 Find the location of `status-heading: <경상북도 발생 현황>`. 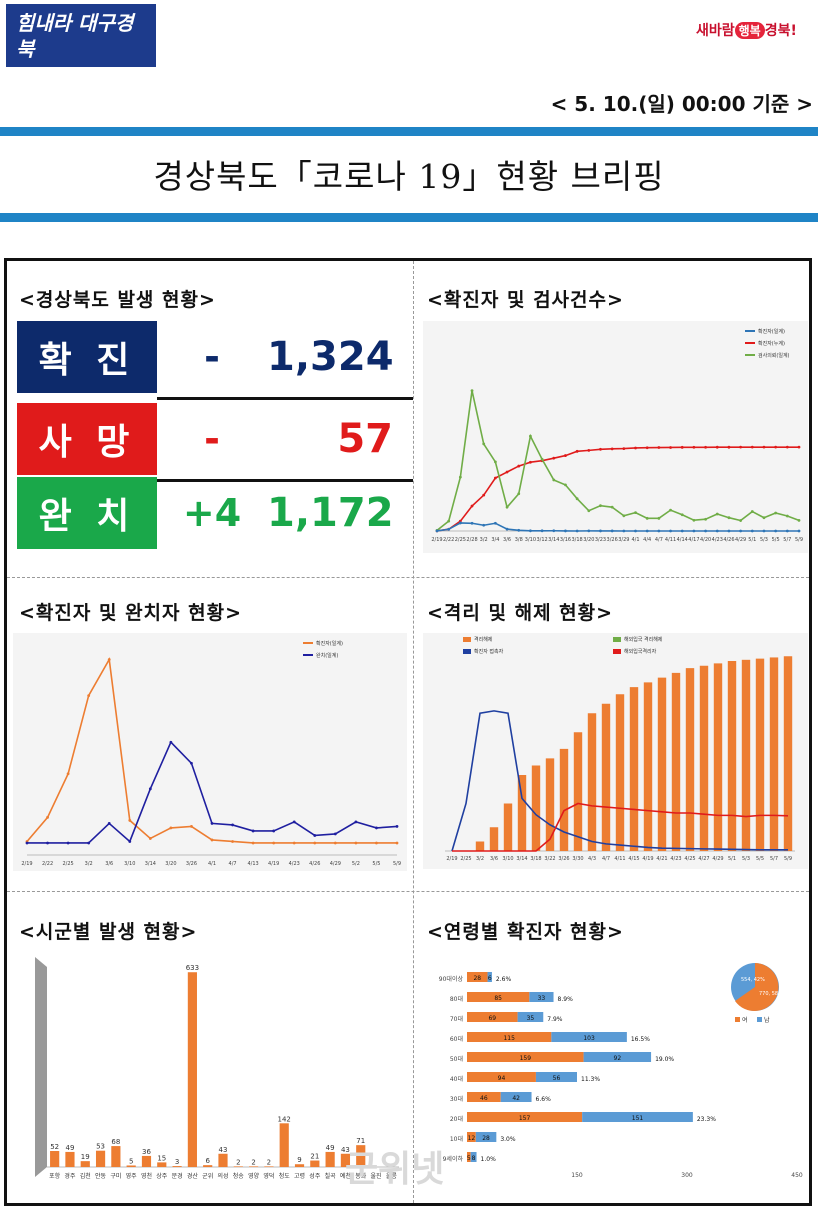

status-heading: <경상북도 발생 현황> is located at coordinates (117, 300).